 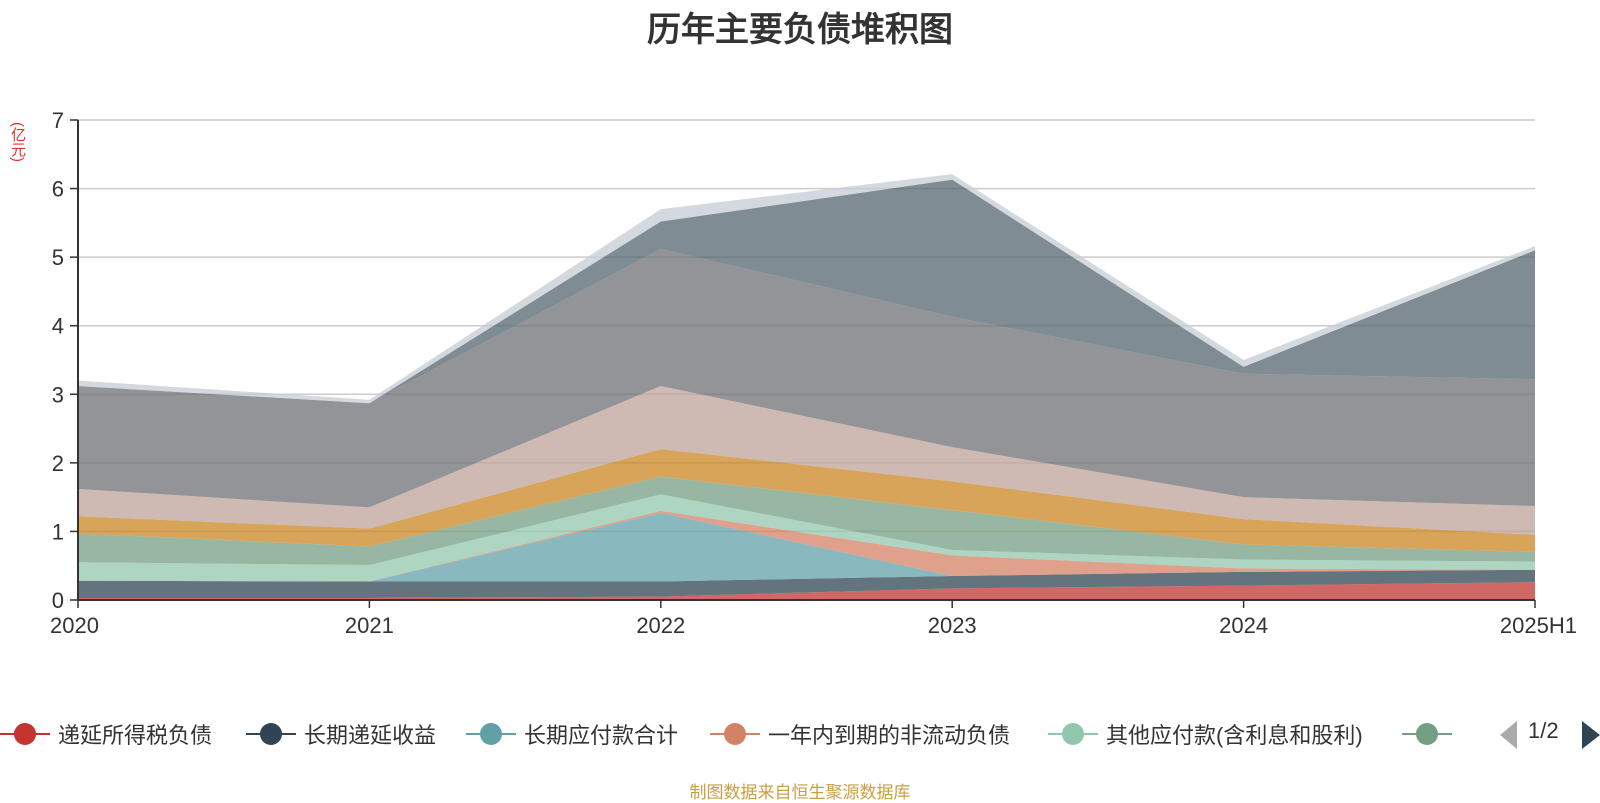 What do you see at coordinates (800, 30) in the screenshot?
I see `chart-title: 历年主要负债堆积图` at bounding box center [800, 30].